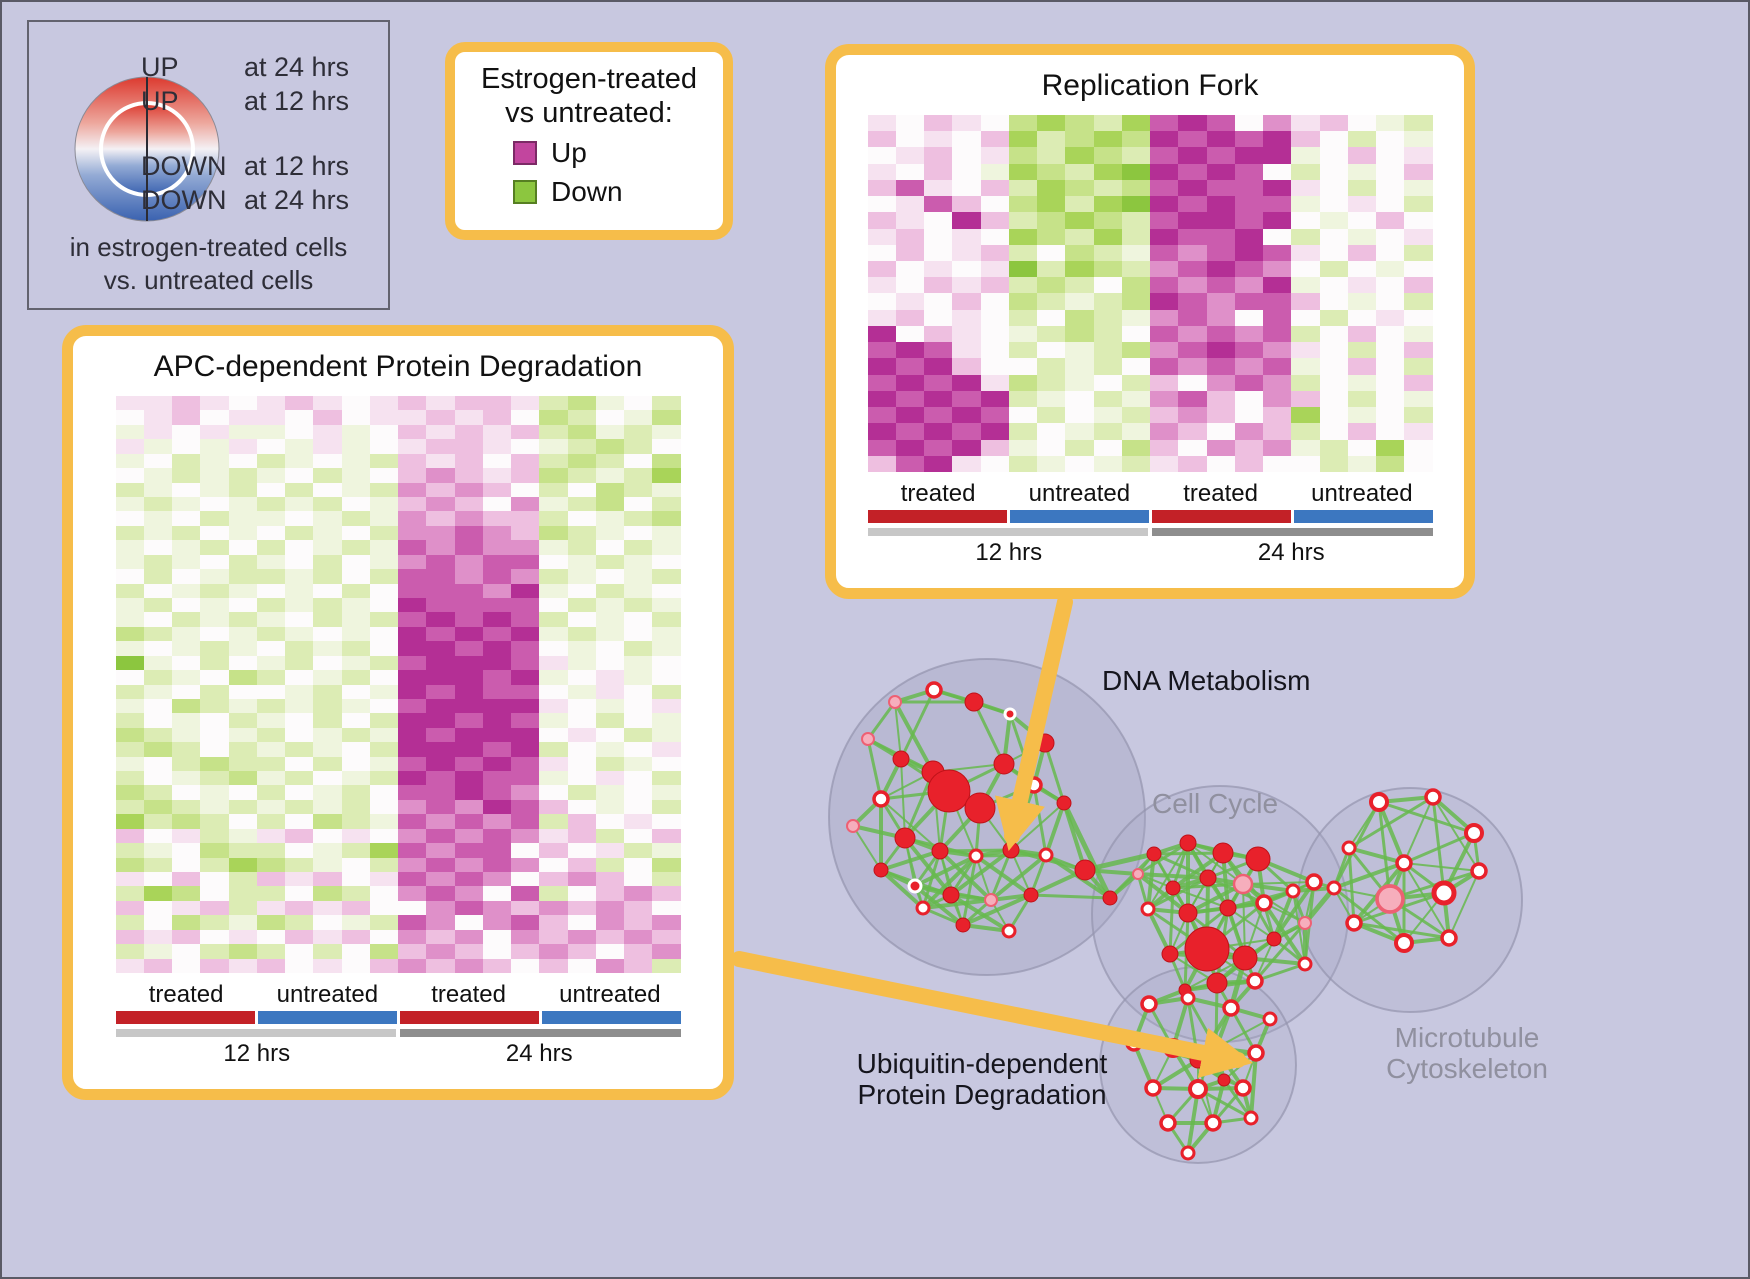  What do you see at coordinates (587, 192) in the screenshot?
I see `legend-down-label: Down` at bounding box center [587, 192].